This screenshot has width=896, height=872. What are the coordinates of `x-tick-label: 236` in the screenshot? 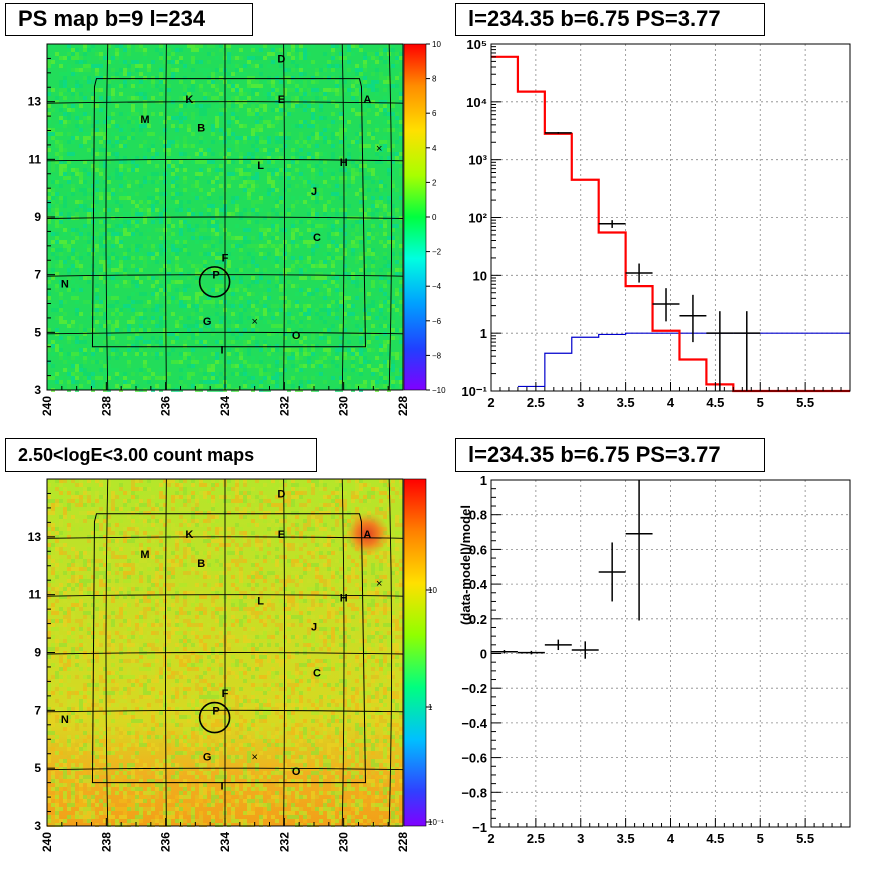 It's located at (166, 842).